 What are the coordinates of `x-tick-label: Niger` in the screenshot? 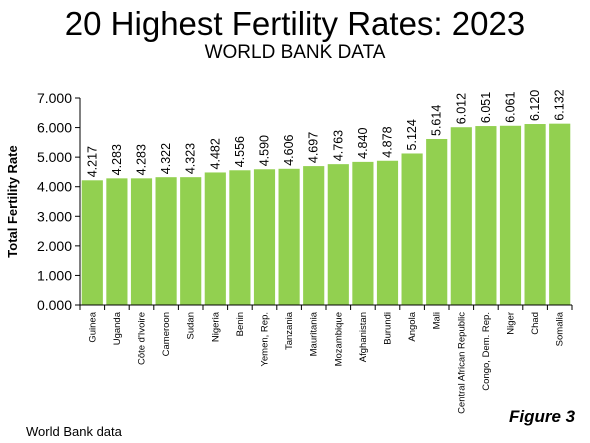 It's located at (511, 323).